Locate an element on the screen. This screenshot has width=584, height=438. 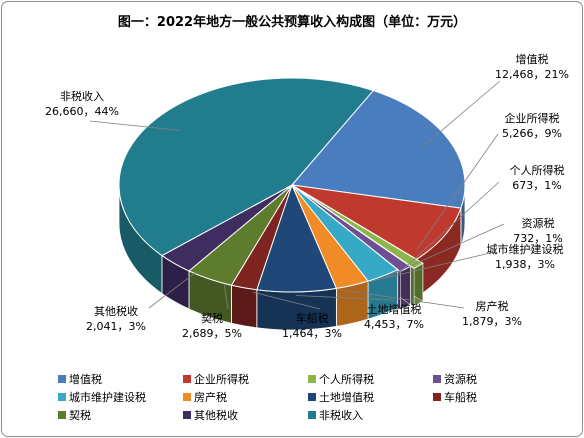
legend-label-契税: 契税 is located at coordinates (80, 415).